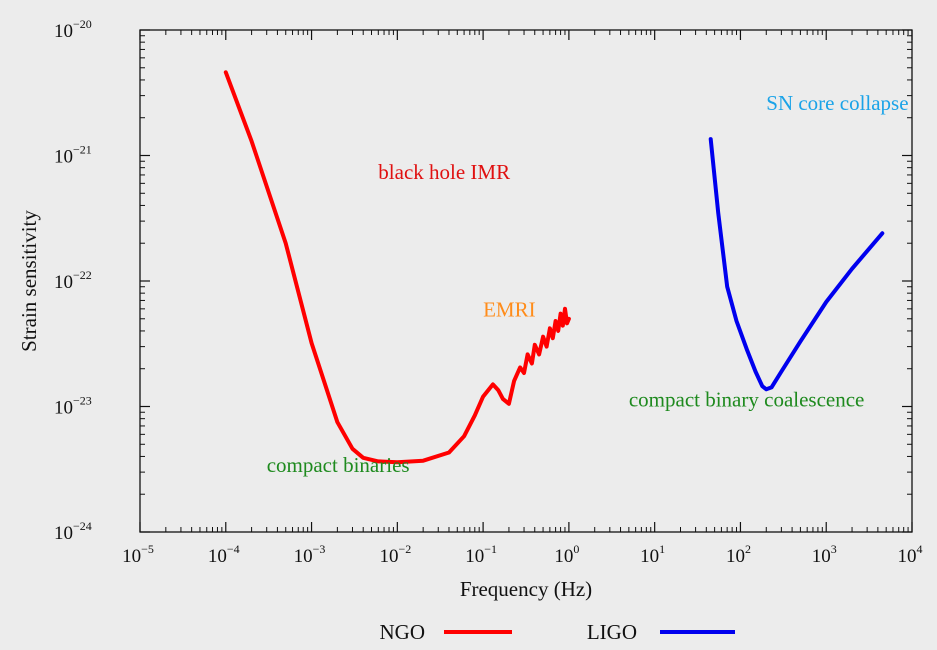  I want to click on annotation: black hole IMR, so click(444, 172).